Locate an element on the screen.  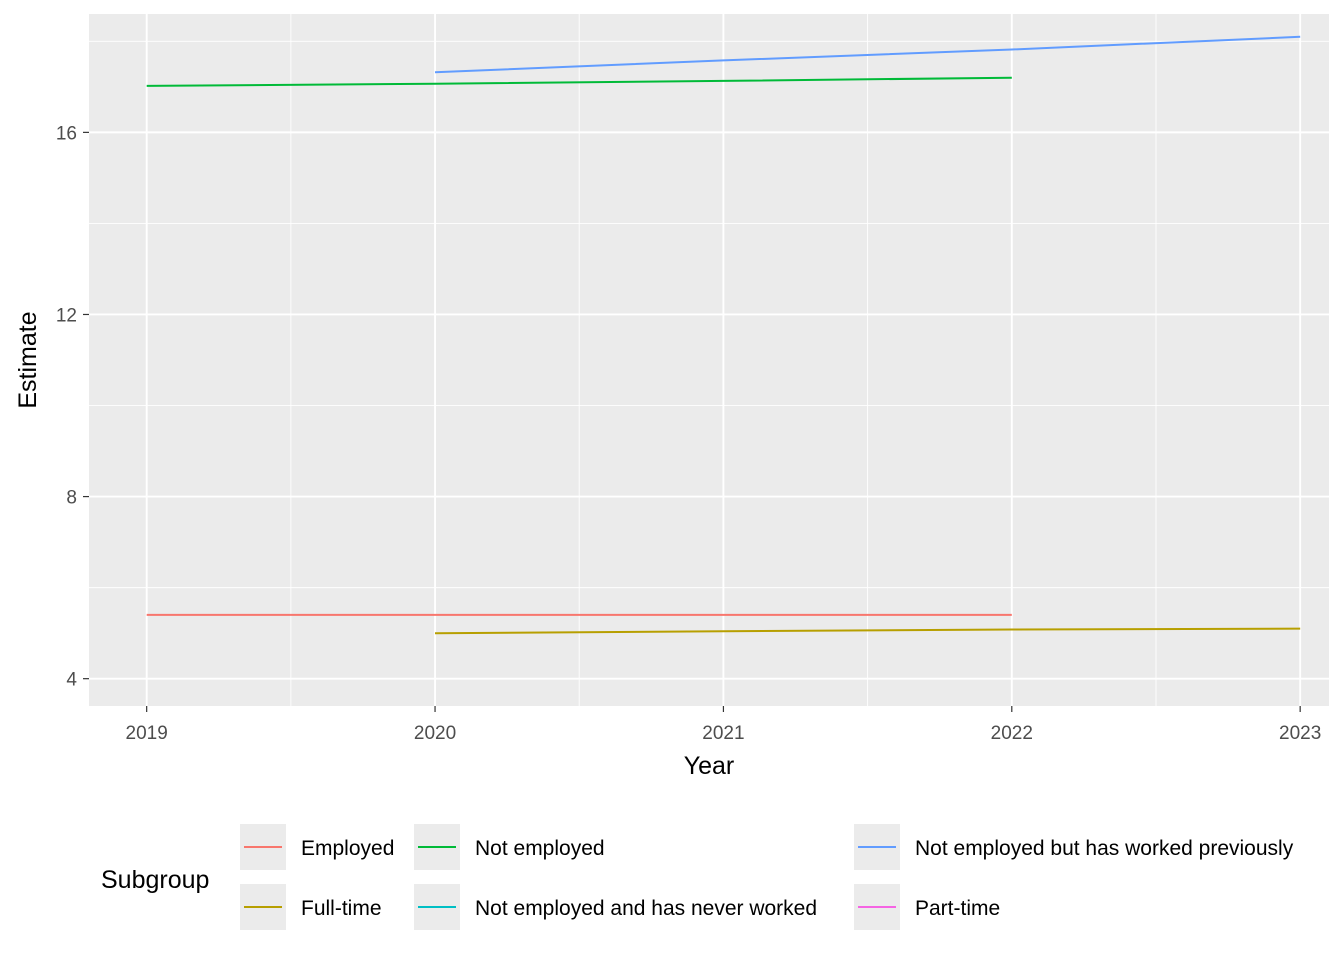
x-tick-label: 2021 is located at coordinates (723, 733).